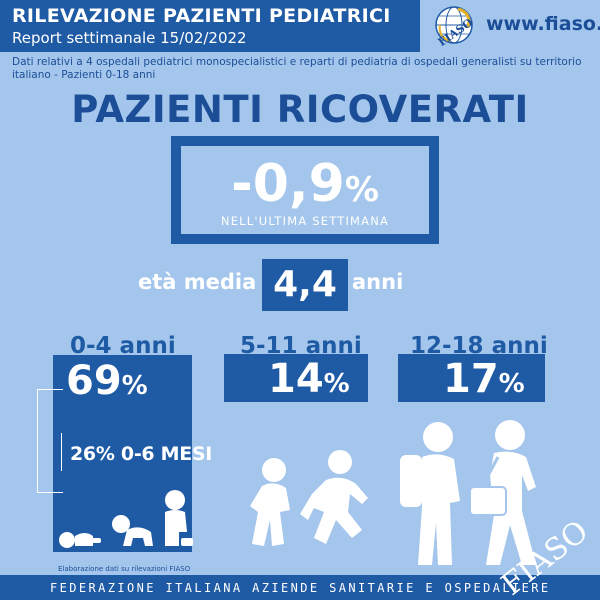 The width and height of the screenshot is (600, 600). Describe the element at coordinates (126, 519) in the screenshot. I see `toddlers-icon` at that location.